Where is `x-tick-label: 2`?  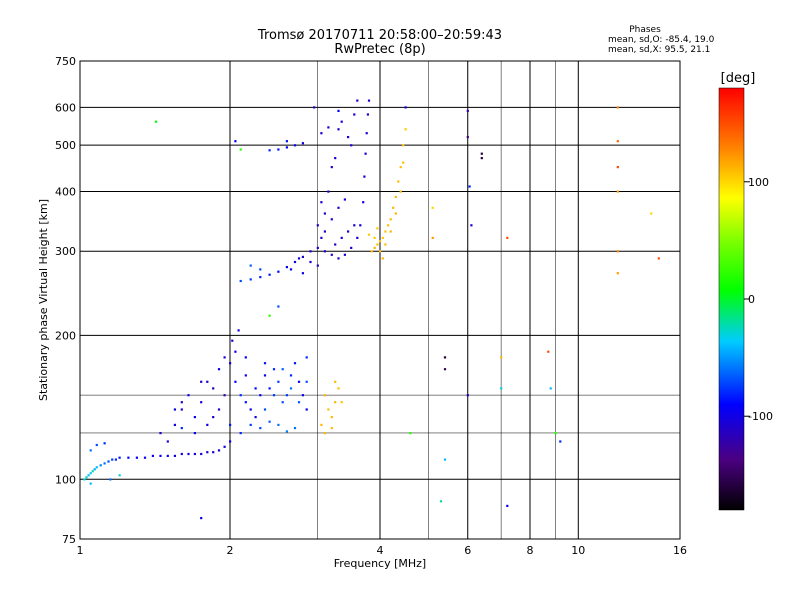
x-tick-label: 2 is located at coordinates (230, 550).